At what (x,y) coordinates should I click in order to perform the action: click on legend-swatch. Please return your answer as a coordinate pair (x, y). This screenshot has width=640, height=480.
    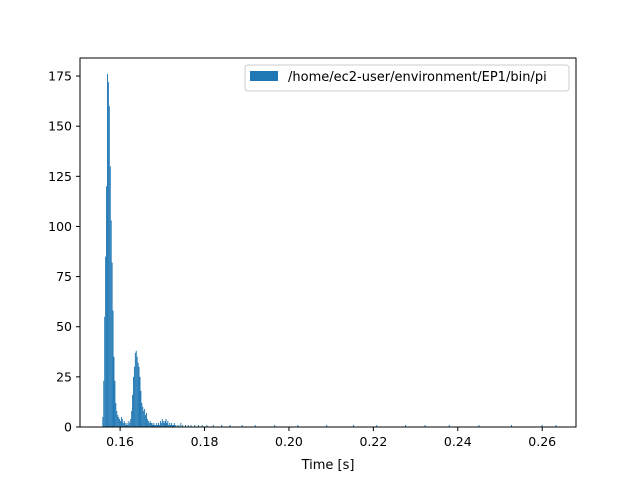
    Looking at the image, I should click on (264, 76).